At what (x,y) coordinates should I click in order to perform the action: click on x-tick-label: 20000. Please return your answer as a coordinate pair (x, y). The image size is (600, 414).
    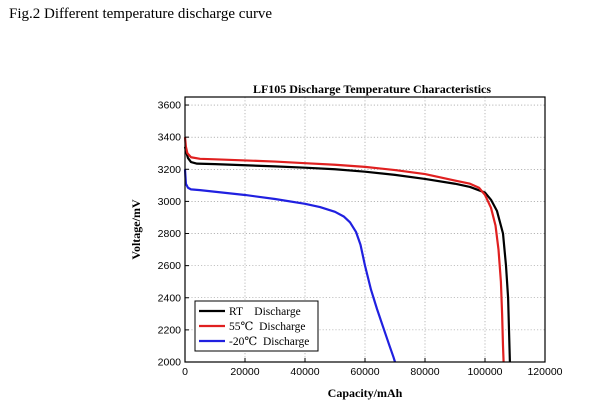
    Looking at the image, I should click on (244, 372).